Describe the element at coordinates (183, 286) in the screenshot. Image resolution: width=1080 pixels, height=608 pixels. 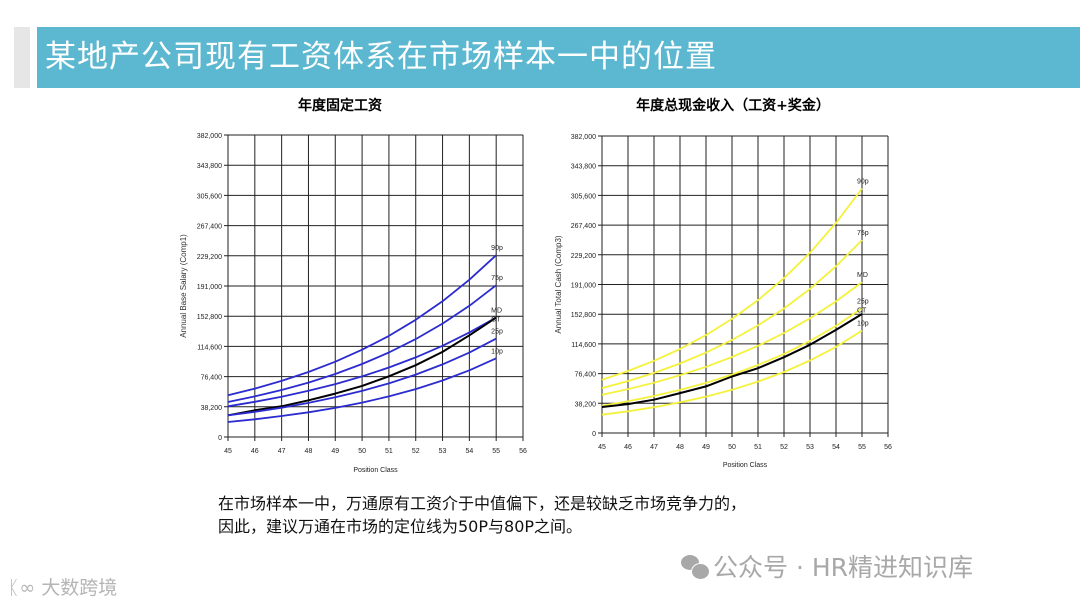
I see `y-axis-label: Annual Base Salary (Comp1)` at that location.